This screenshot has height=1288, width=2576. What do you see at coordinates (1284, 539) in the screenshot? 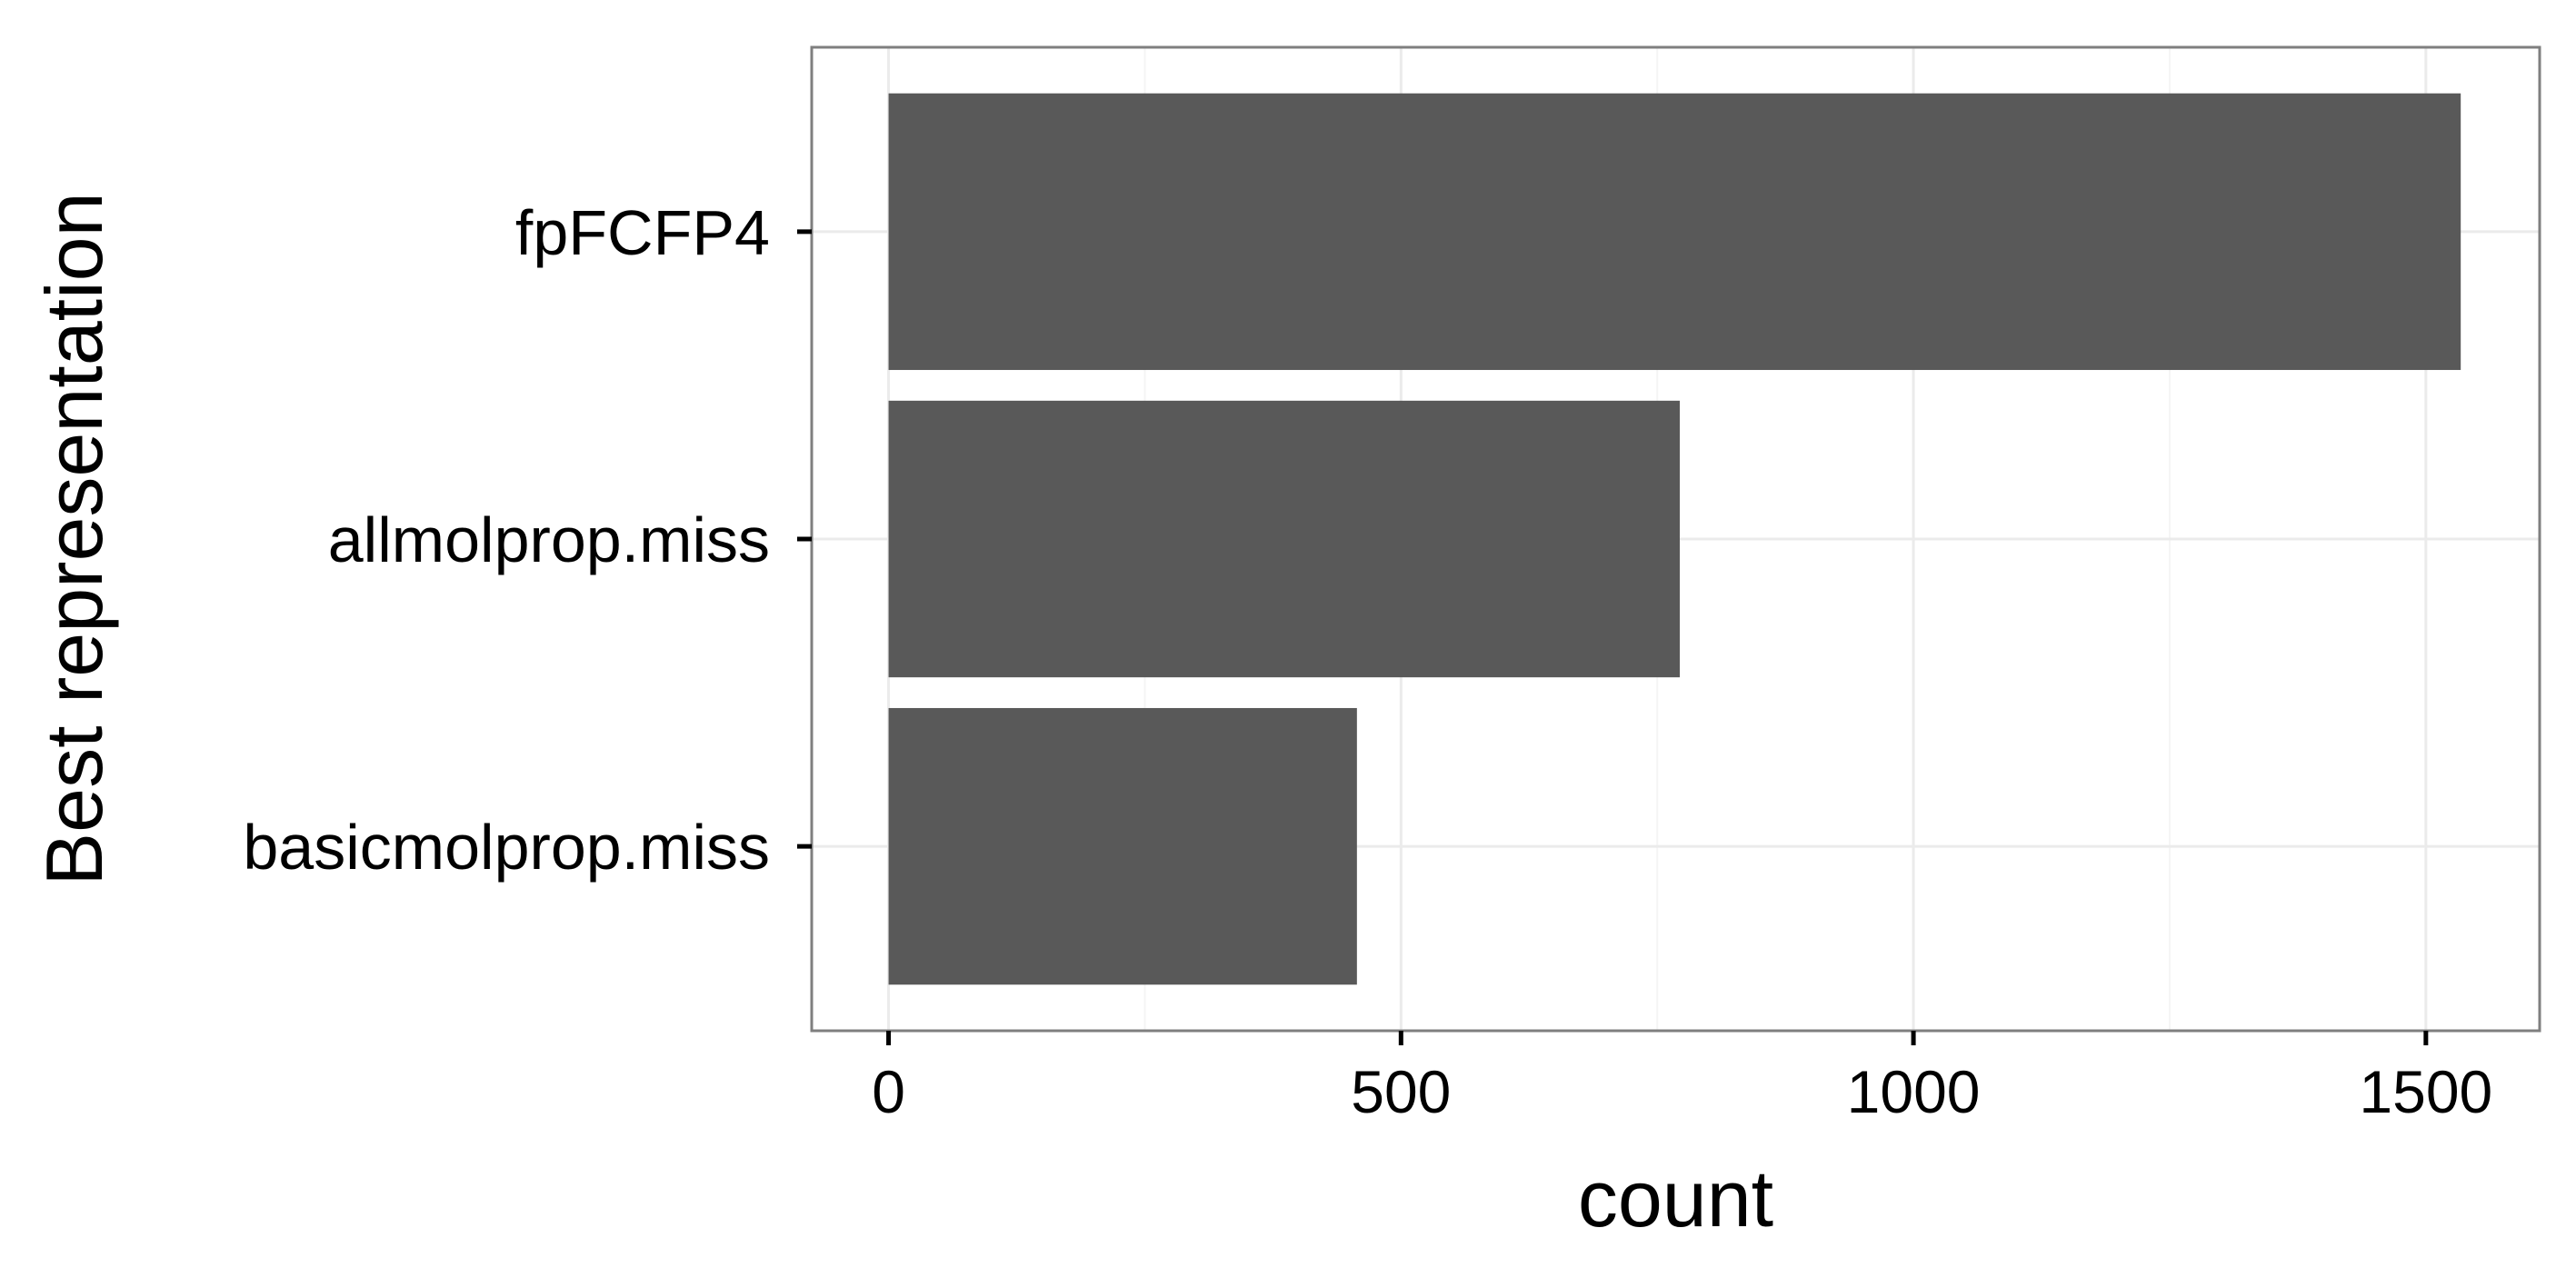
I see `bar-allmolprop.miss` at bounding box center [1284, 539].